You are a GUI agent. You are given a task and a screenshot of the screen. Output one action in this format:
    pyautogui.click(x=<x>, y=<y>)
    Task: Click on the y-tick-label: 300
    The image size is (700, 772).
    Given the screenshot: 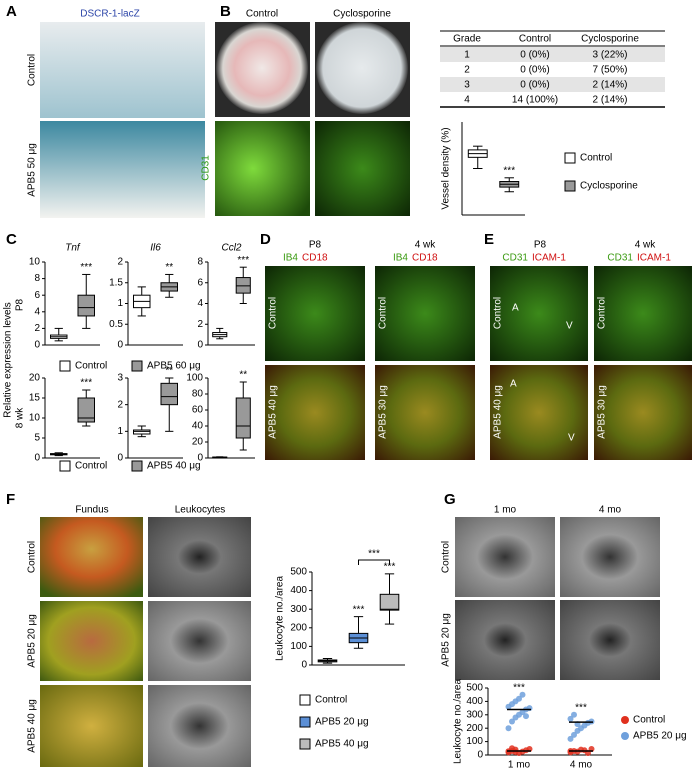 What is the action you would take?
    pyautogui.click(x=298, y=609)
    